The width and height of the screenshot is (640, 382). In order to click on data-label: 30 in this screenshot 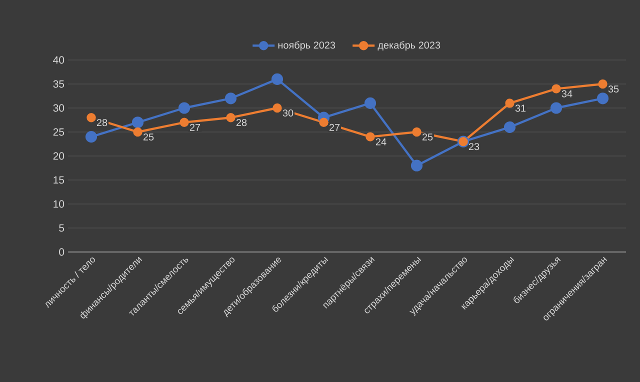, I will do `click(288, 113)`.